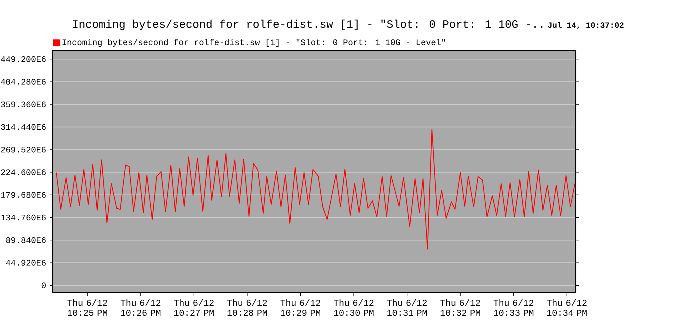  Describe the element at coordinates (23, 195) in the screenshot. I see `y-tick-label: 179.680E6` at that location.